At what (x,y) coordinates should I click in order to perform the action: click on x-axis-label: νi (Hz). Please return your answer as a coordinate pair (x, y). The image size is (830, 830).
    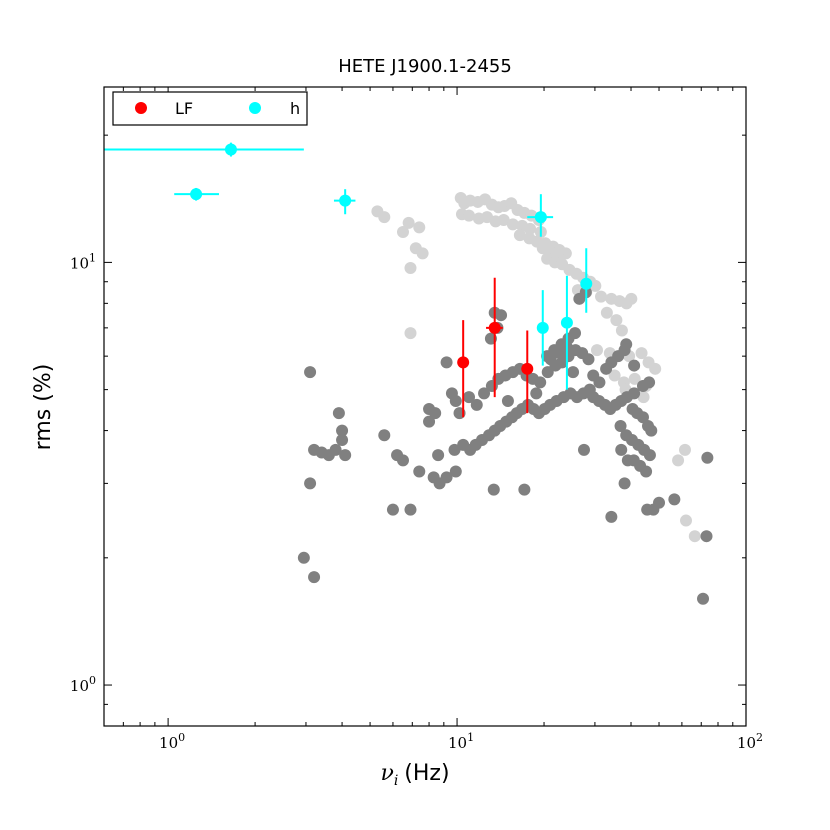
    Looking at the image, I should click on (414, 775).